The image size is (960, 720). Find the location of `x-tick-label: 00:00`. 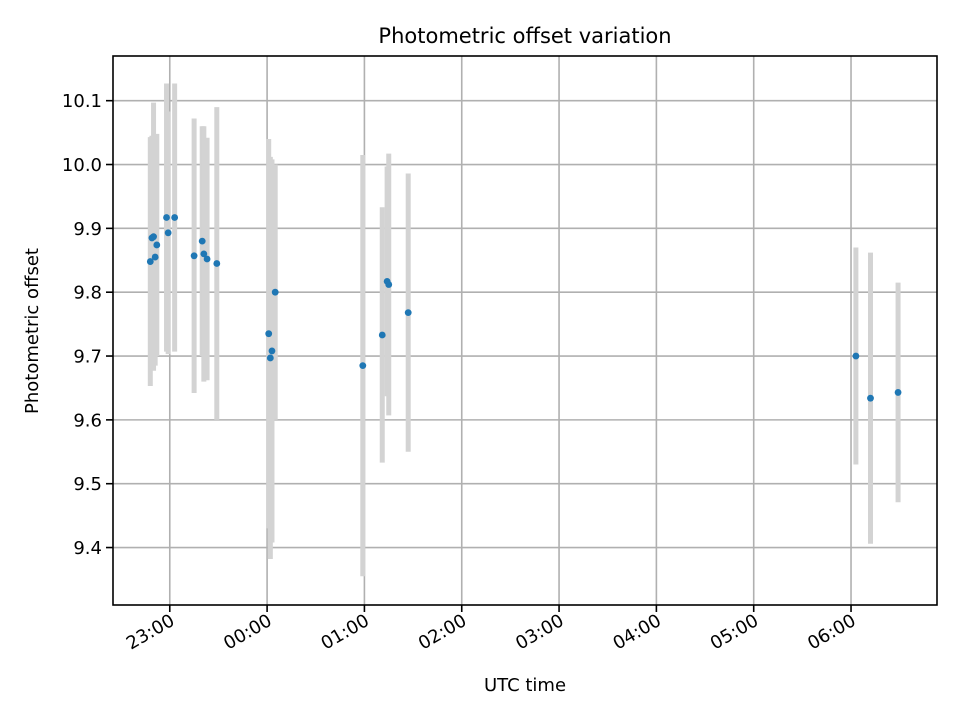

x-tick-label: 00:00 is located at coordinates (247, 632).